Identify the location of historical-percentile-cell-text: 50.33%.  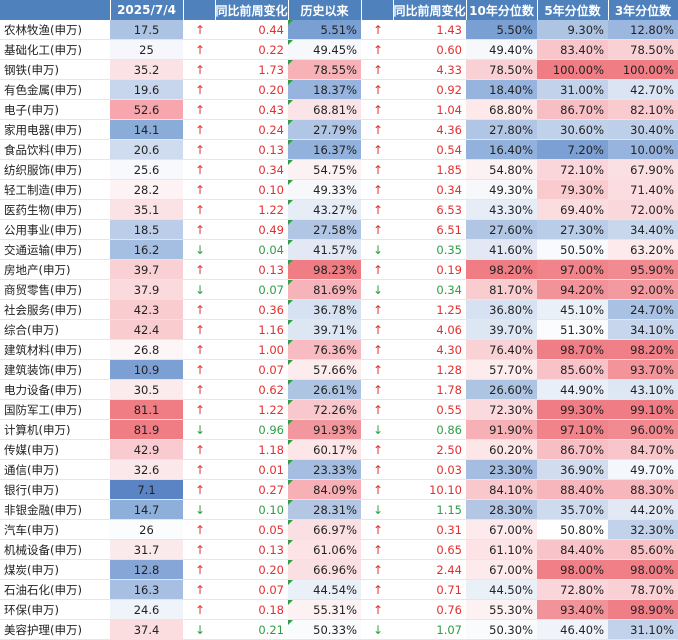
(335, 629).